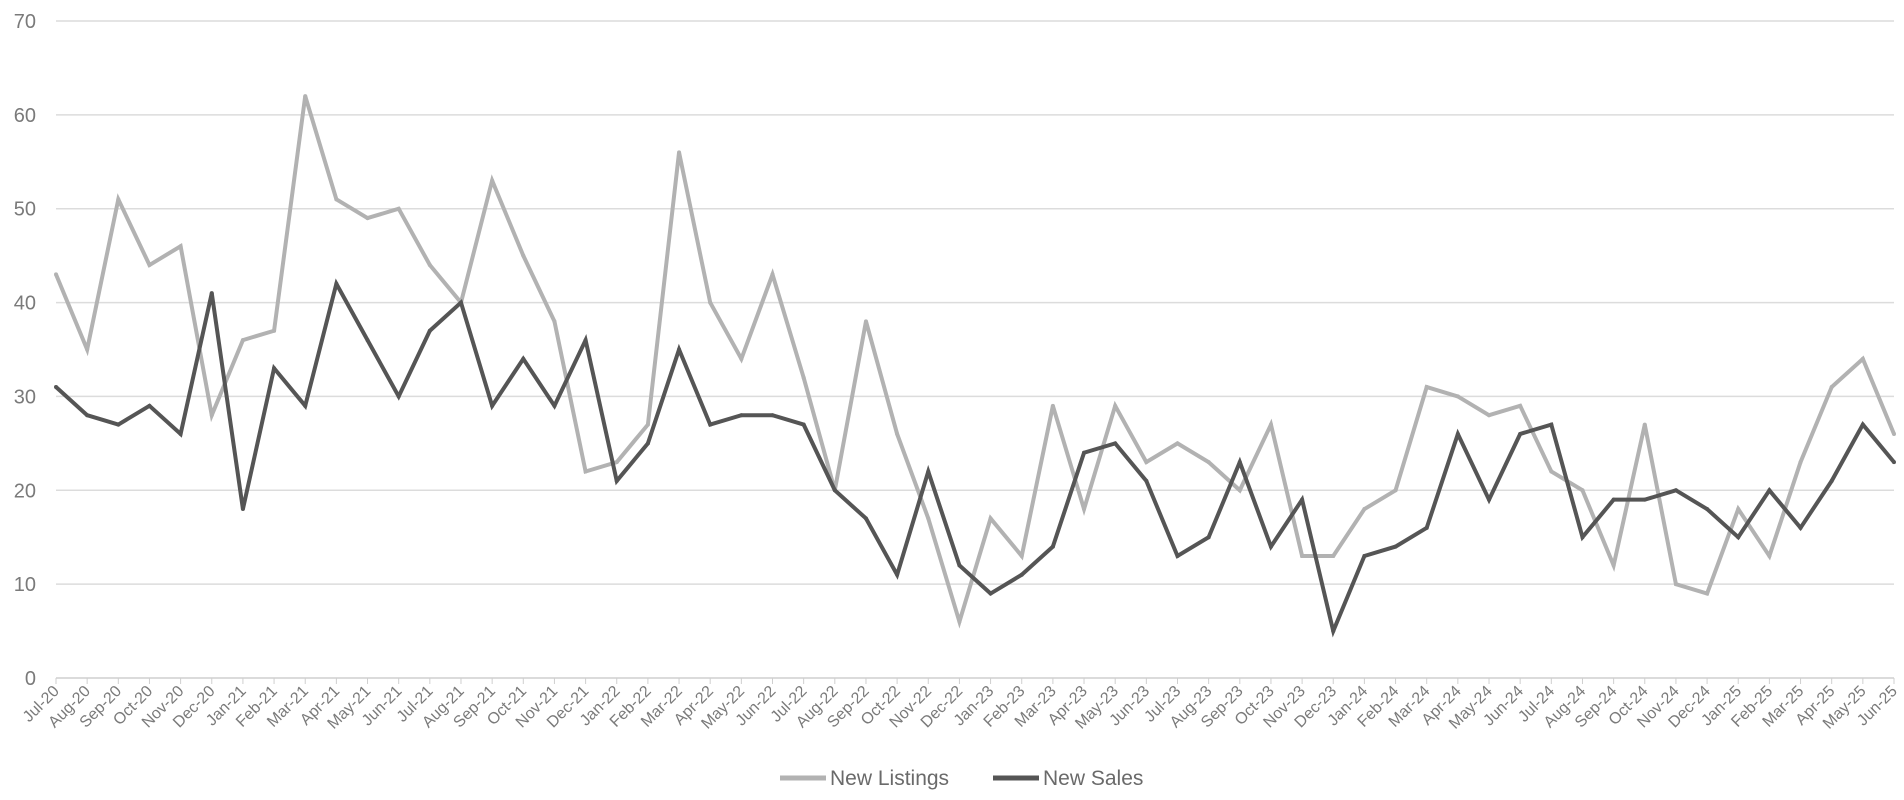  Describe the element at coordinates (30, 679) in the screenshot. I see `y-tick-label: 0` at that location.